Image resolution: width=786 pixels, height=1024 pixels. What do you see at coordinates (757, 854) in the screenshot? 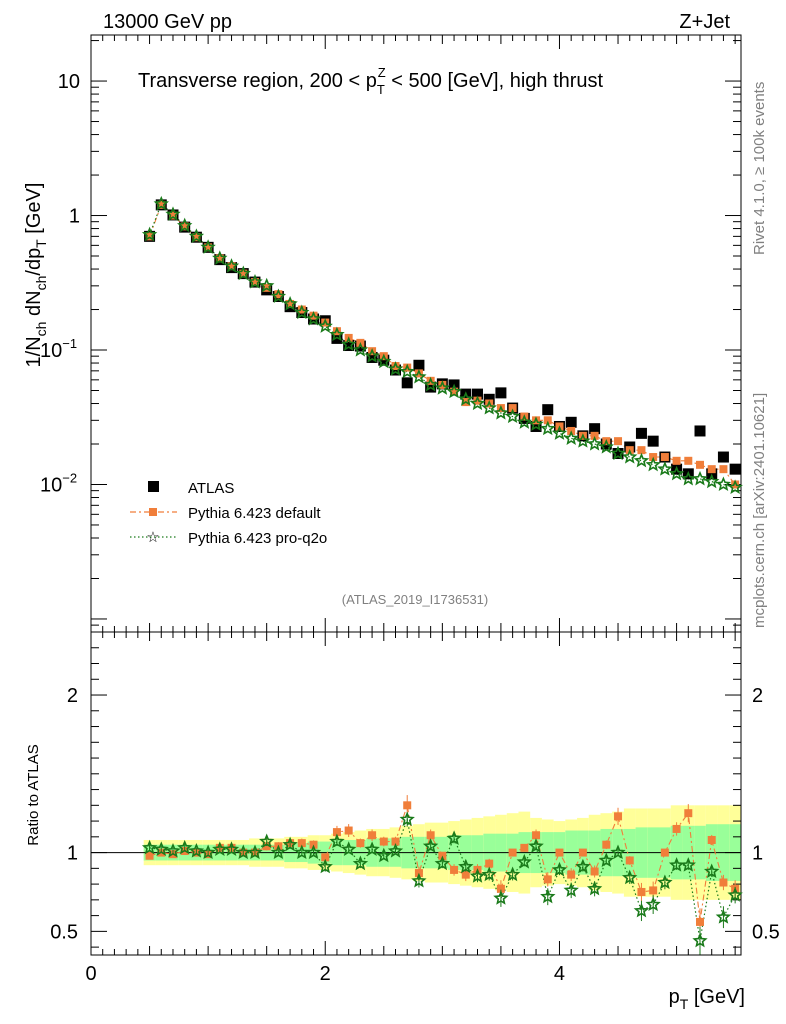
I see `ratio-y-tick-label-right: 1` at bounding box center [757, 854].